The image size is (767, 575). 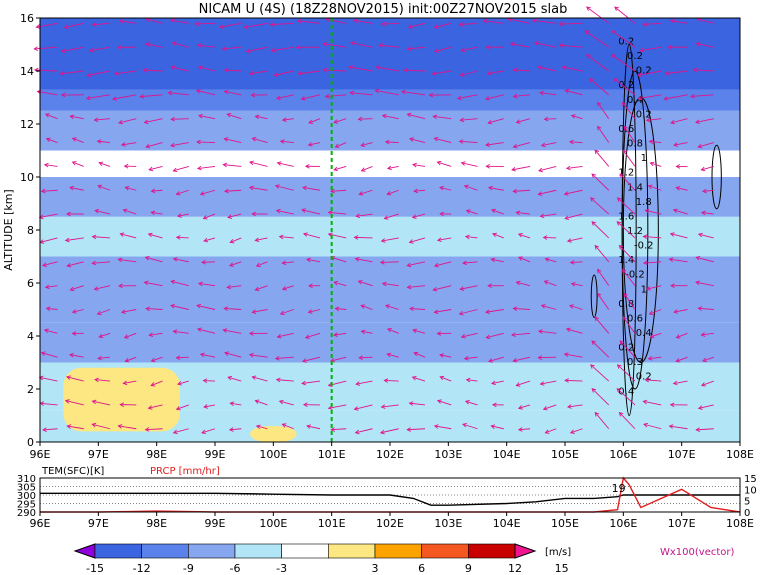 I want to click on surface-plot-frame, so click(x=390, y=495).